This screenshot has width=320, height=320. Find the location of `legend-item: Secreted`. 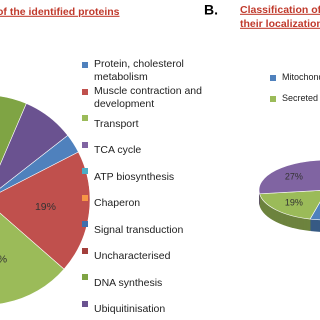

legend-item: Secreted is located at coordinates (295, 98).